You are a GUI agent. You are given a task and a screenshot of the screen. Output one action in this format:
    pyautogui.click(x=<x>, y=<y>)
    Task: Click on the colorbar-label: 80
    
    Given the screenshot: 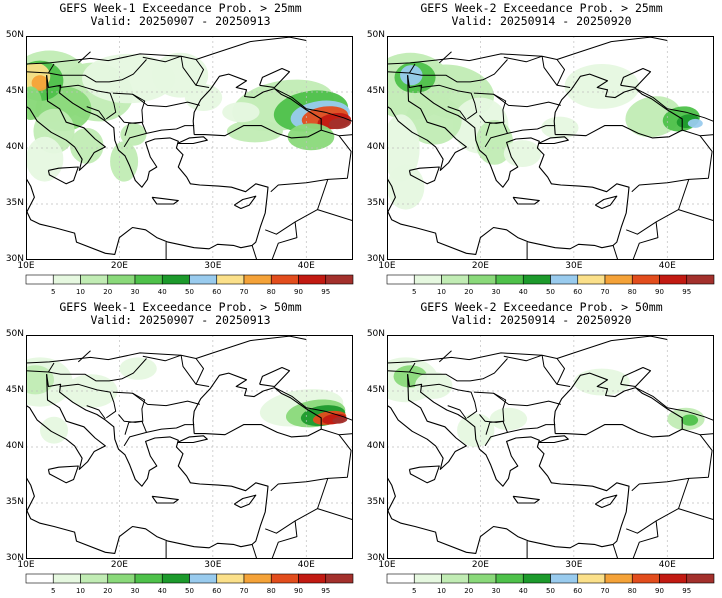 What is the action you would take?
    pyautogui.click(x=632, y=591)
    